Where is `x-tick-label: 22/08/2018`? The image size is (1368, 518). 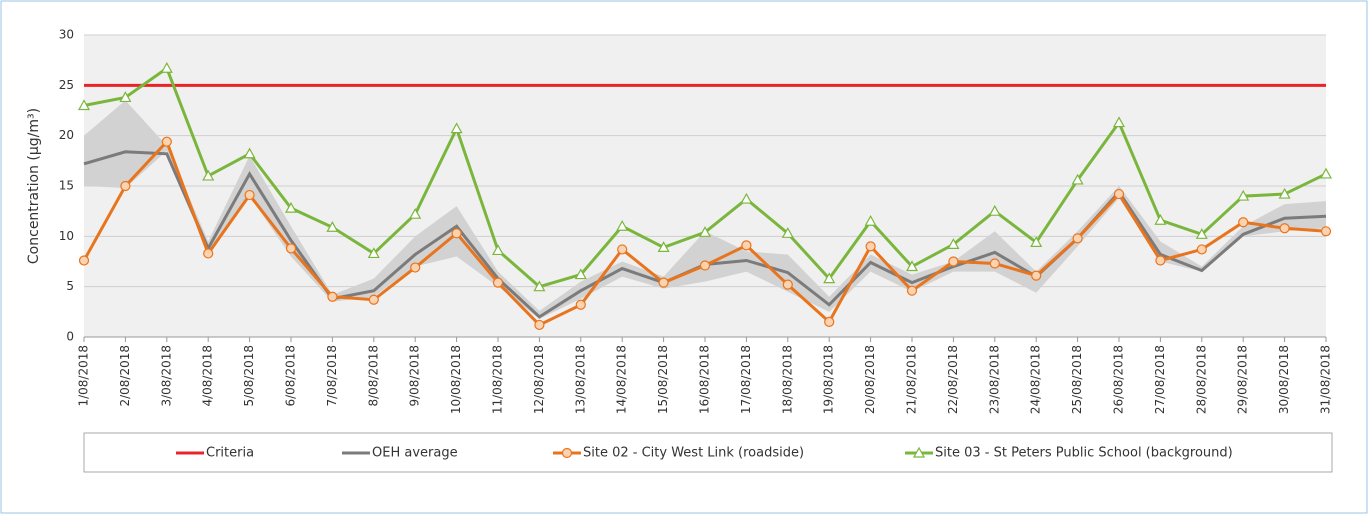
x-tick-label: 22/08/2018 is located at coordinates (953, 379).